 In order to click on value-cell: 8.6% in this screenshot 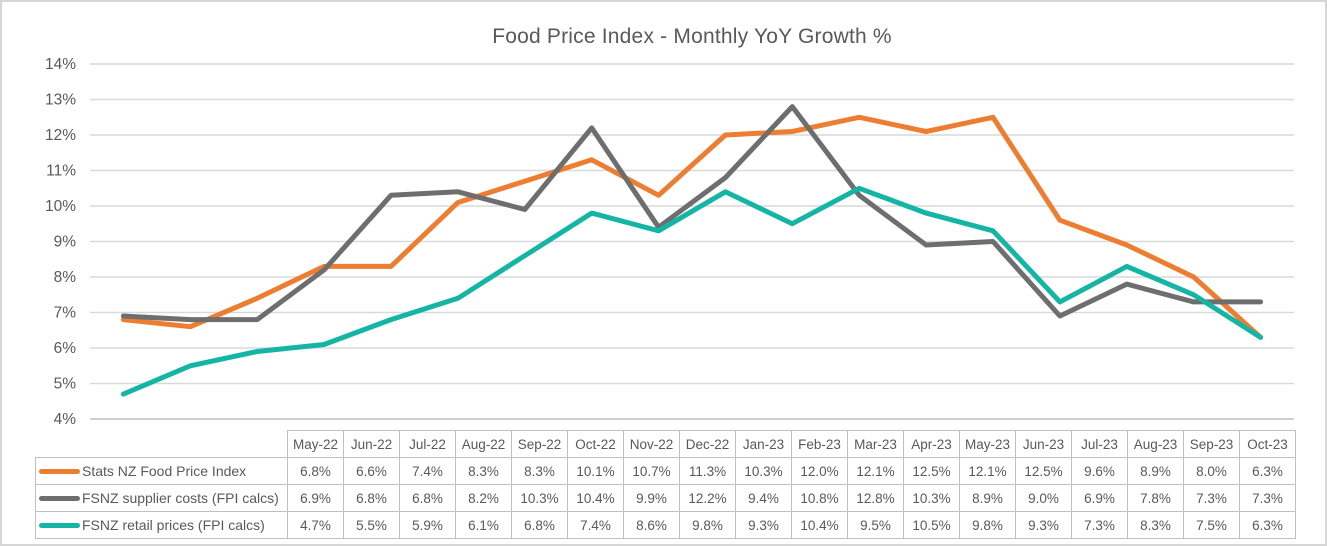, I will do `click(651, 525)`.